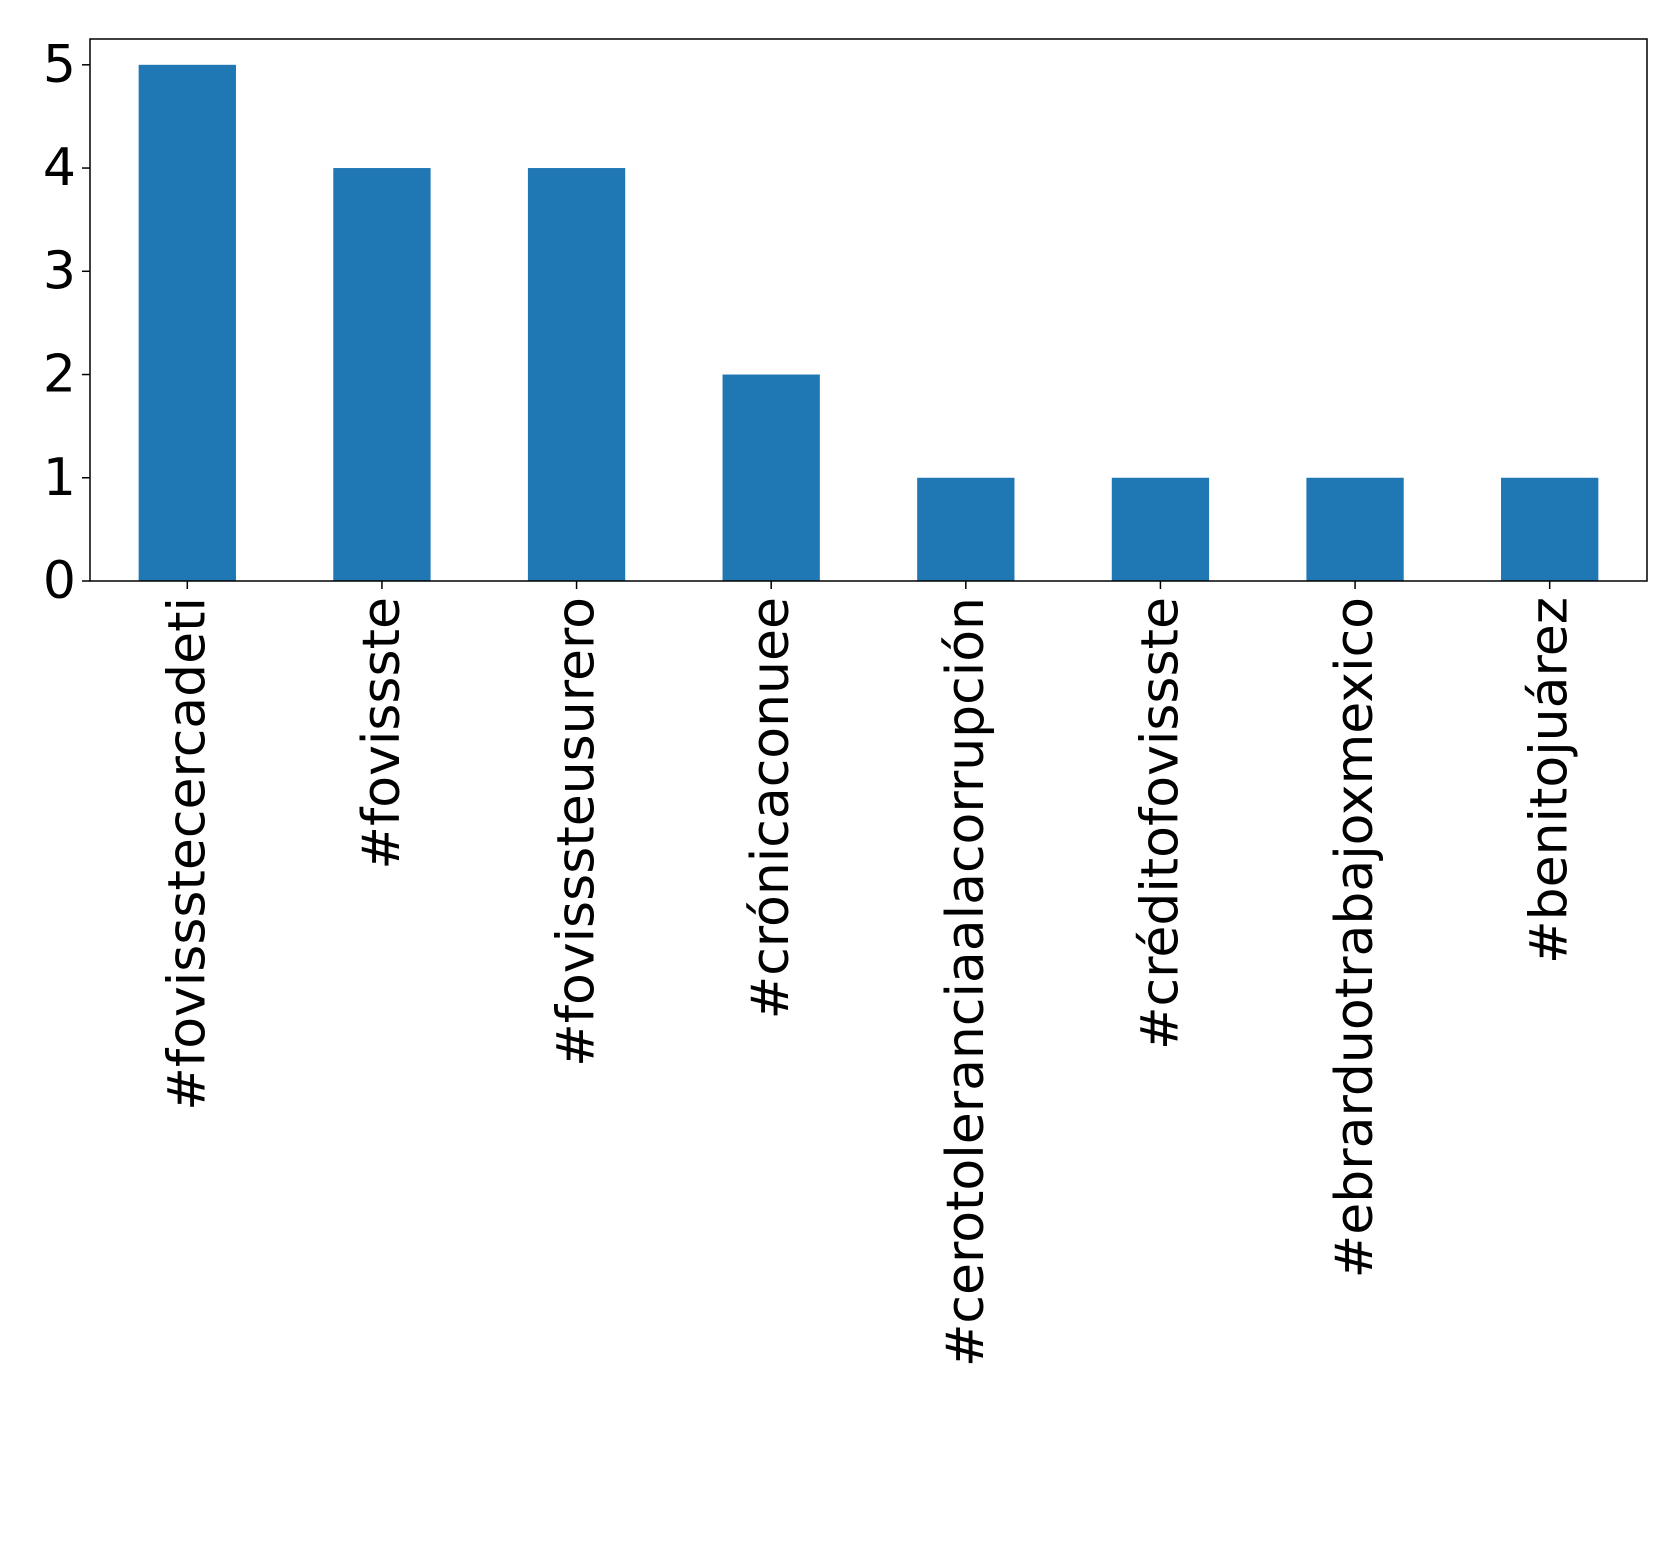  I want to click on x-tick-label: #fovissstecercadeti, so click(187, 854).